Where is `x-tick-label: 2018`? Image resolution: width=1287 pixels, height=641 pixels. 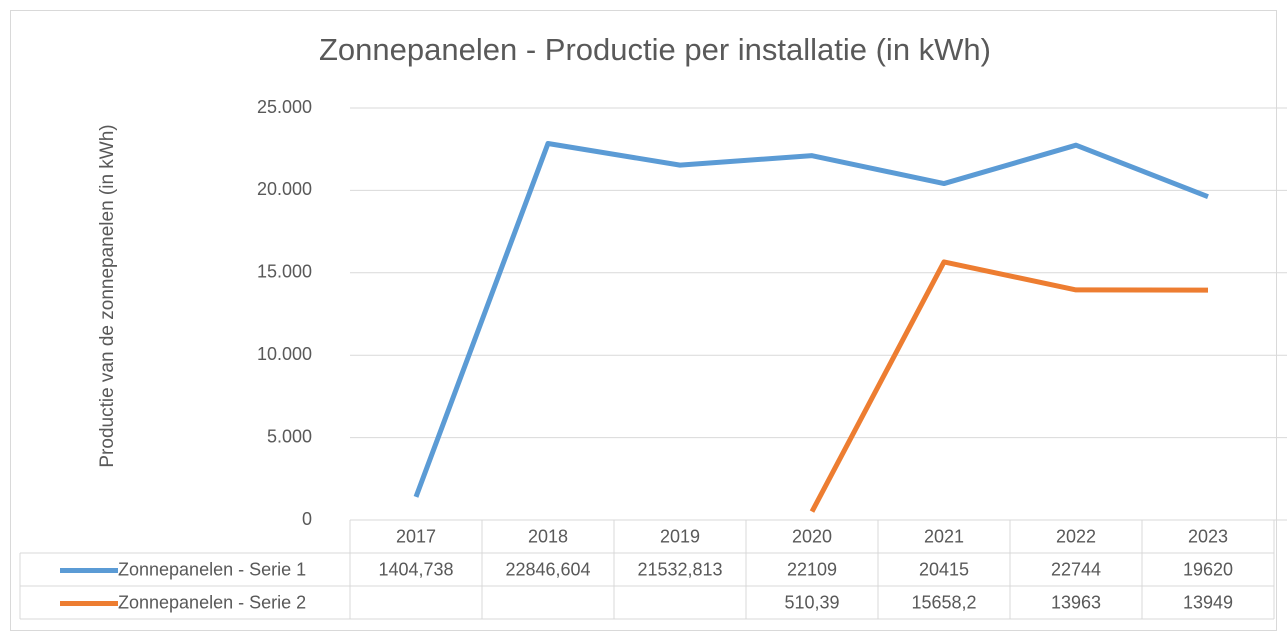
x-tick-label: 2018 is located at coordinates (548, 536).